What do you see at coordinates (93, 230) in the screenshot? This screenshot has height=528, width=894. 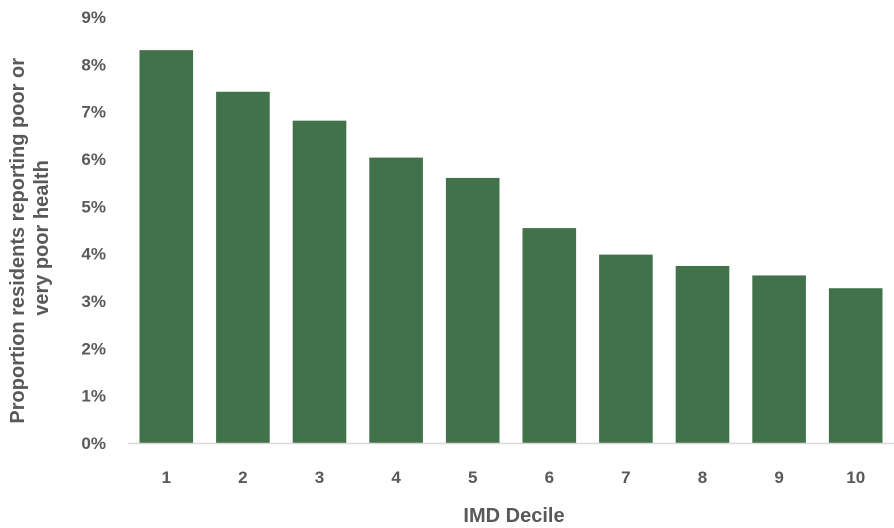 I see `y-axis-ticks: 0% 1% 2% 3% 4% 5% 6% 7% 8% 9%` at bounding box center [93, 230].